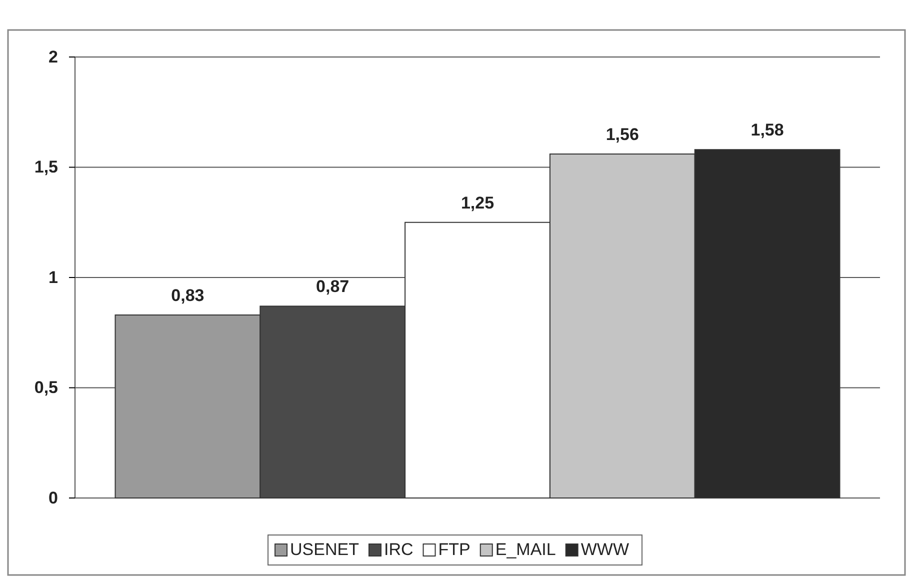  What do you see at coordinates (399, 549) in the screenshot?
I see `legend-label: IRC` at bounding box center [399, 549].